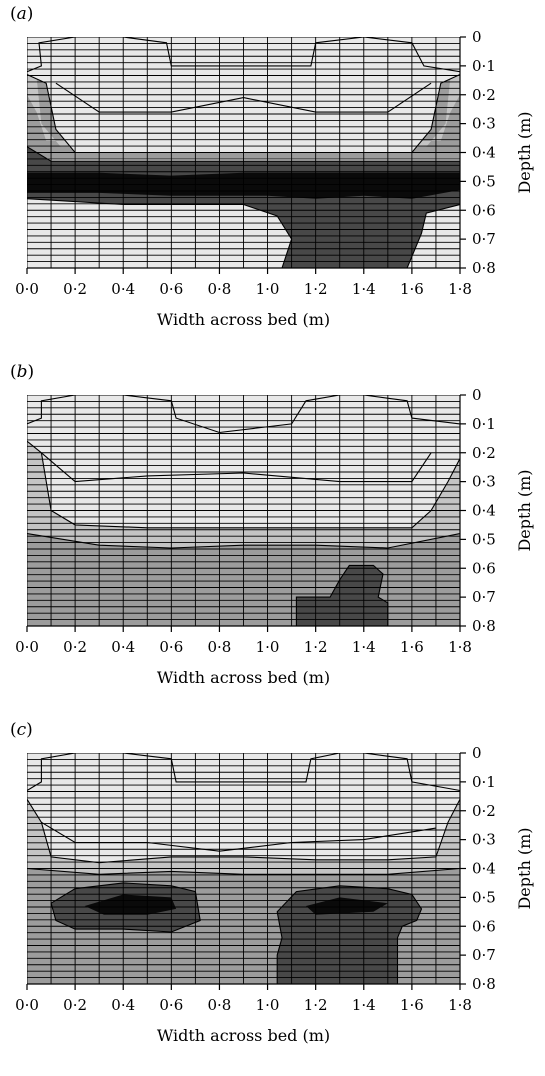  I want to click on panel-label: (a), so click(22, 14).